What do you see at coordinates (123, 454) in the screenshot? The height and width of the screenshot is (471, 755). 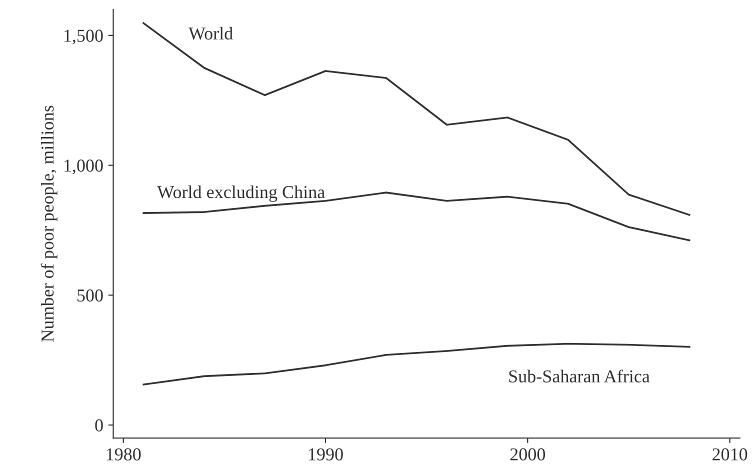 I see `x-tick-label: 1980` at bounding box center [123, 454].